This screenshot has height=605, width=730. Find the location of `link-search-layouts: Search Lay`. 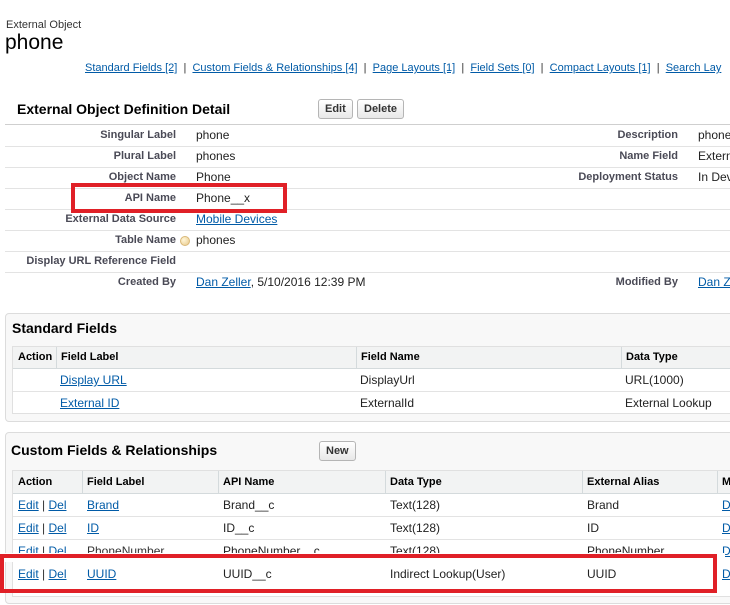

link-search-layouts: Search Lay is located at coordinates (693, 68).